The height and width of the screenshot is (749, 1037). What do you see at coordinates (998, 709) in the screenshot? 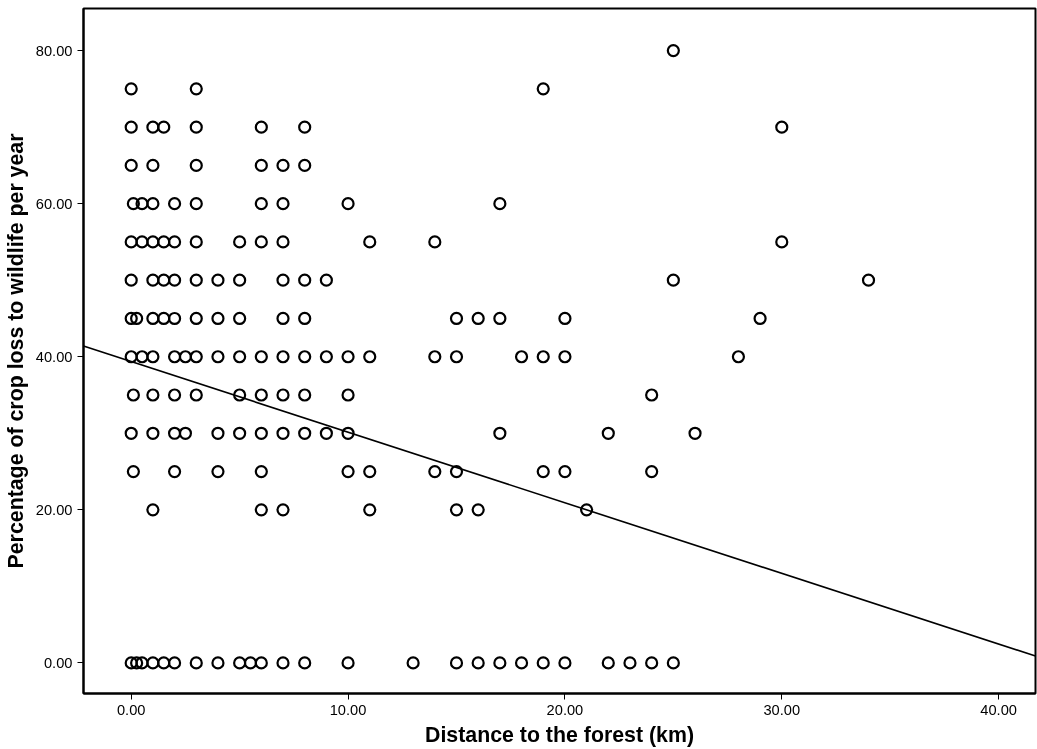
I see `x-tick-label: 40.00` at bounding box center [998, 709].